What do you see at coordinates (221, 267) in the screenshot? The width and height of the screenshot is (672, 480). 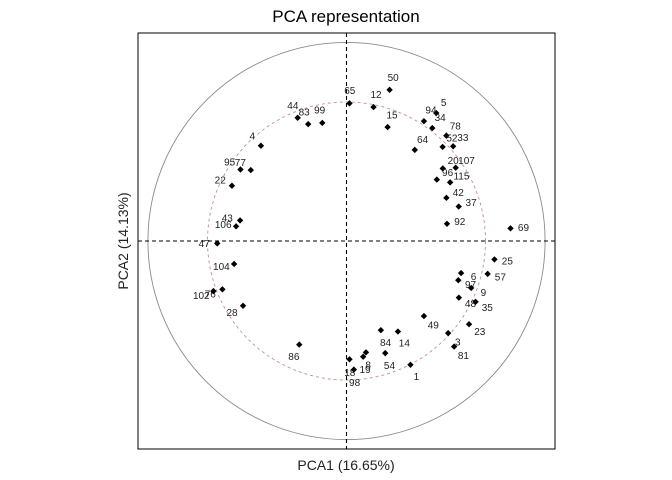 I see `point-label-104: 104` at bounding box center [221, 267].